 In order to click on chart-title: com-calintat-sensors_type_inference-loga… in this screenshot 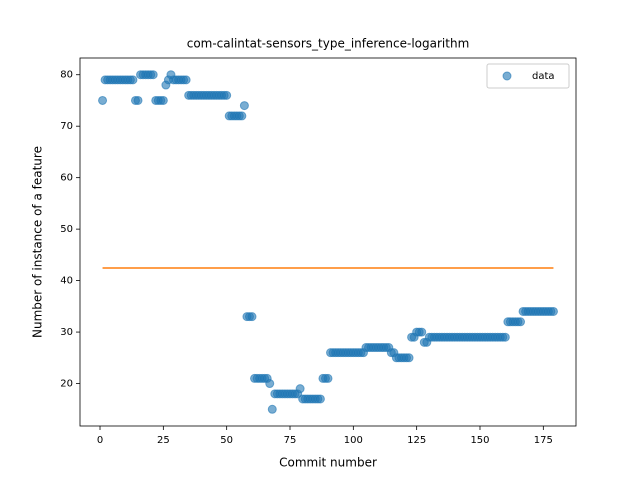, I will do `click(328, 44)`.